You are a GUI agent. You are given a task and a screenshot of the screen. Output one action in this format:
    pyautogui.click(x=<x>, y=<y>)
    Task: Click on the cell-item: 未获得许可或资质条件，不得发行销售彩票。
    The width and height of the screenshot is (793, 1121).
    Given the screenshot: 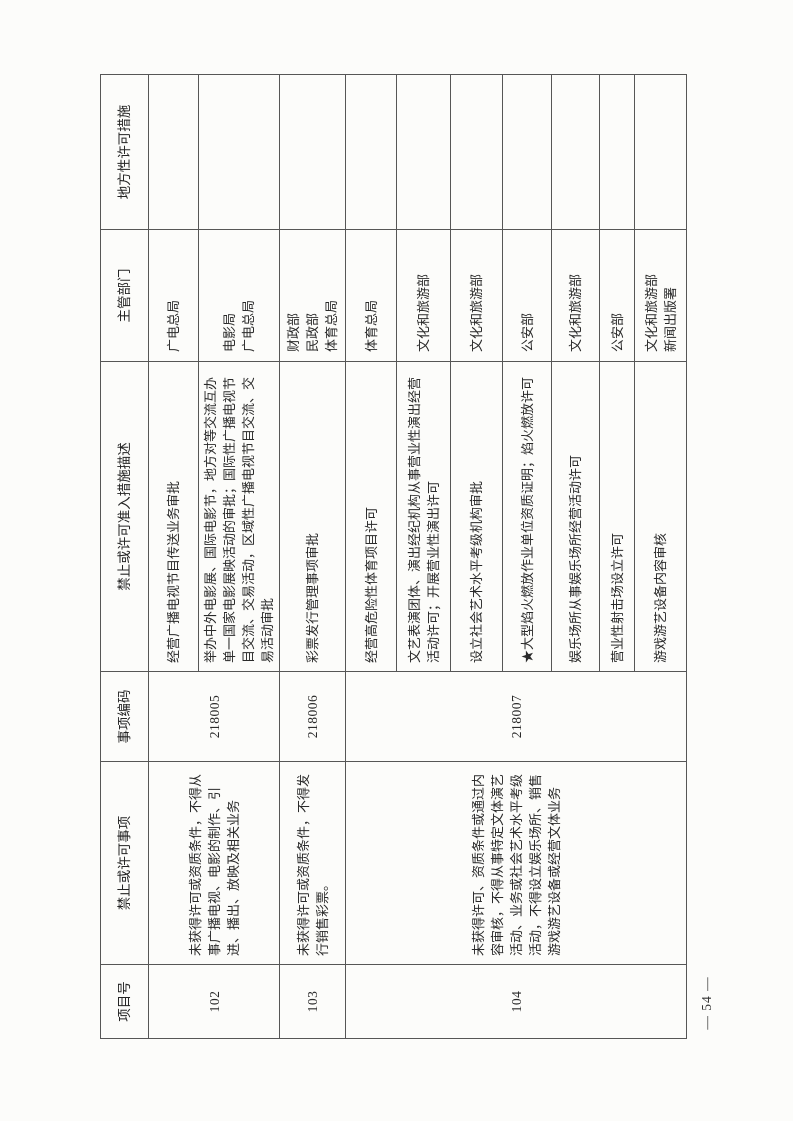 What is the action you would take?
    pyautogui.click(x=312, y=863)
    